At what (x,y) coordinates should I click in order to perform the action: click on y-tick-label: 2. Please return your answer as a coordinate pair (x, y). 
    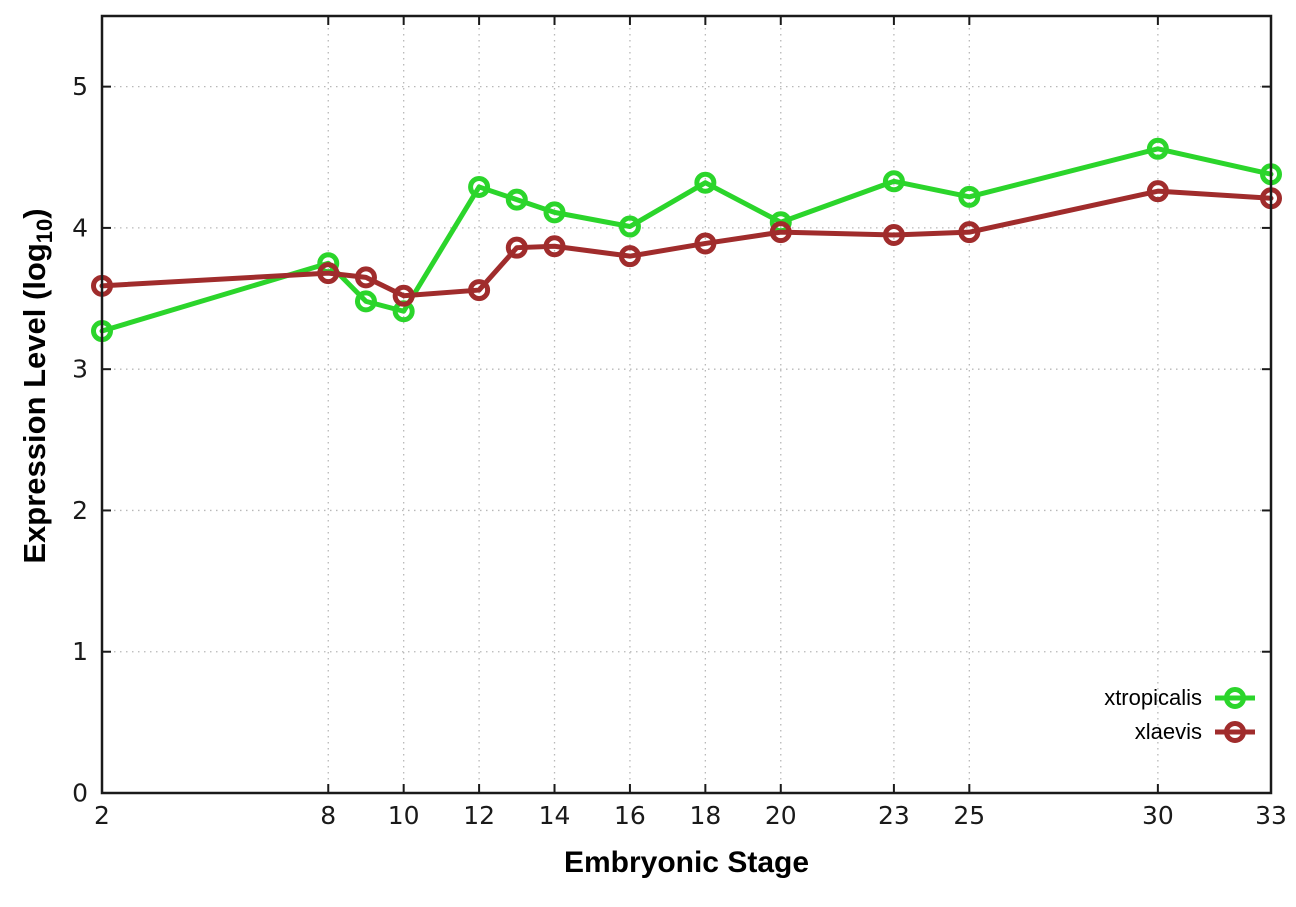
    Looking at the image, I should click on (80, 510).